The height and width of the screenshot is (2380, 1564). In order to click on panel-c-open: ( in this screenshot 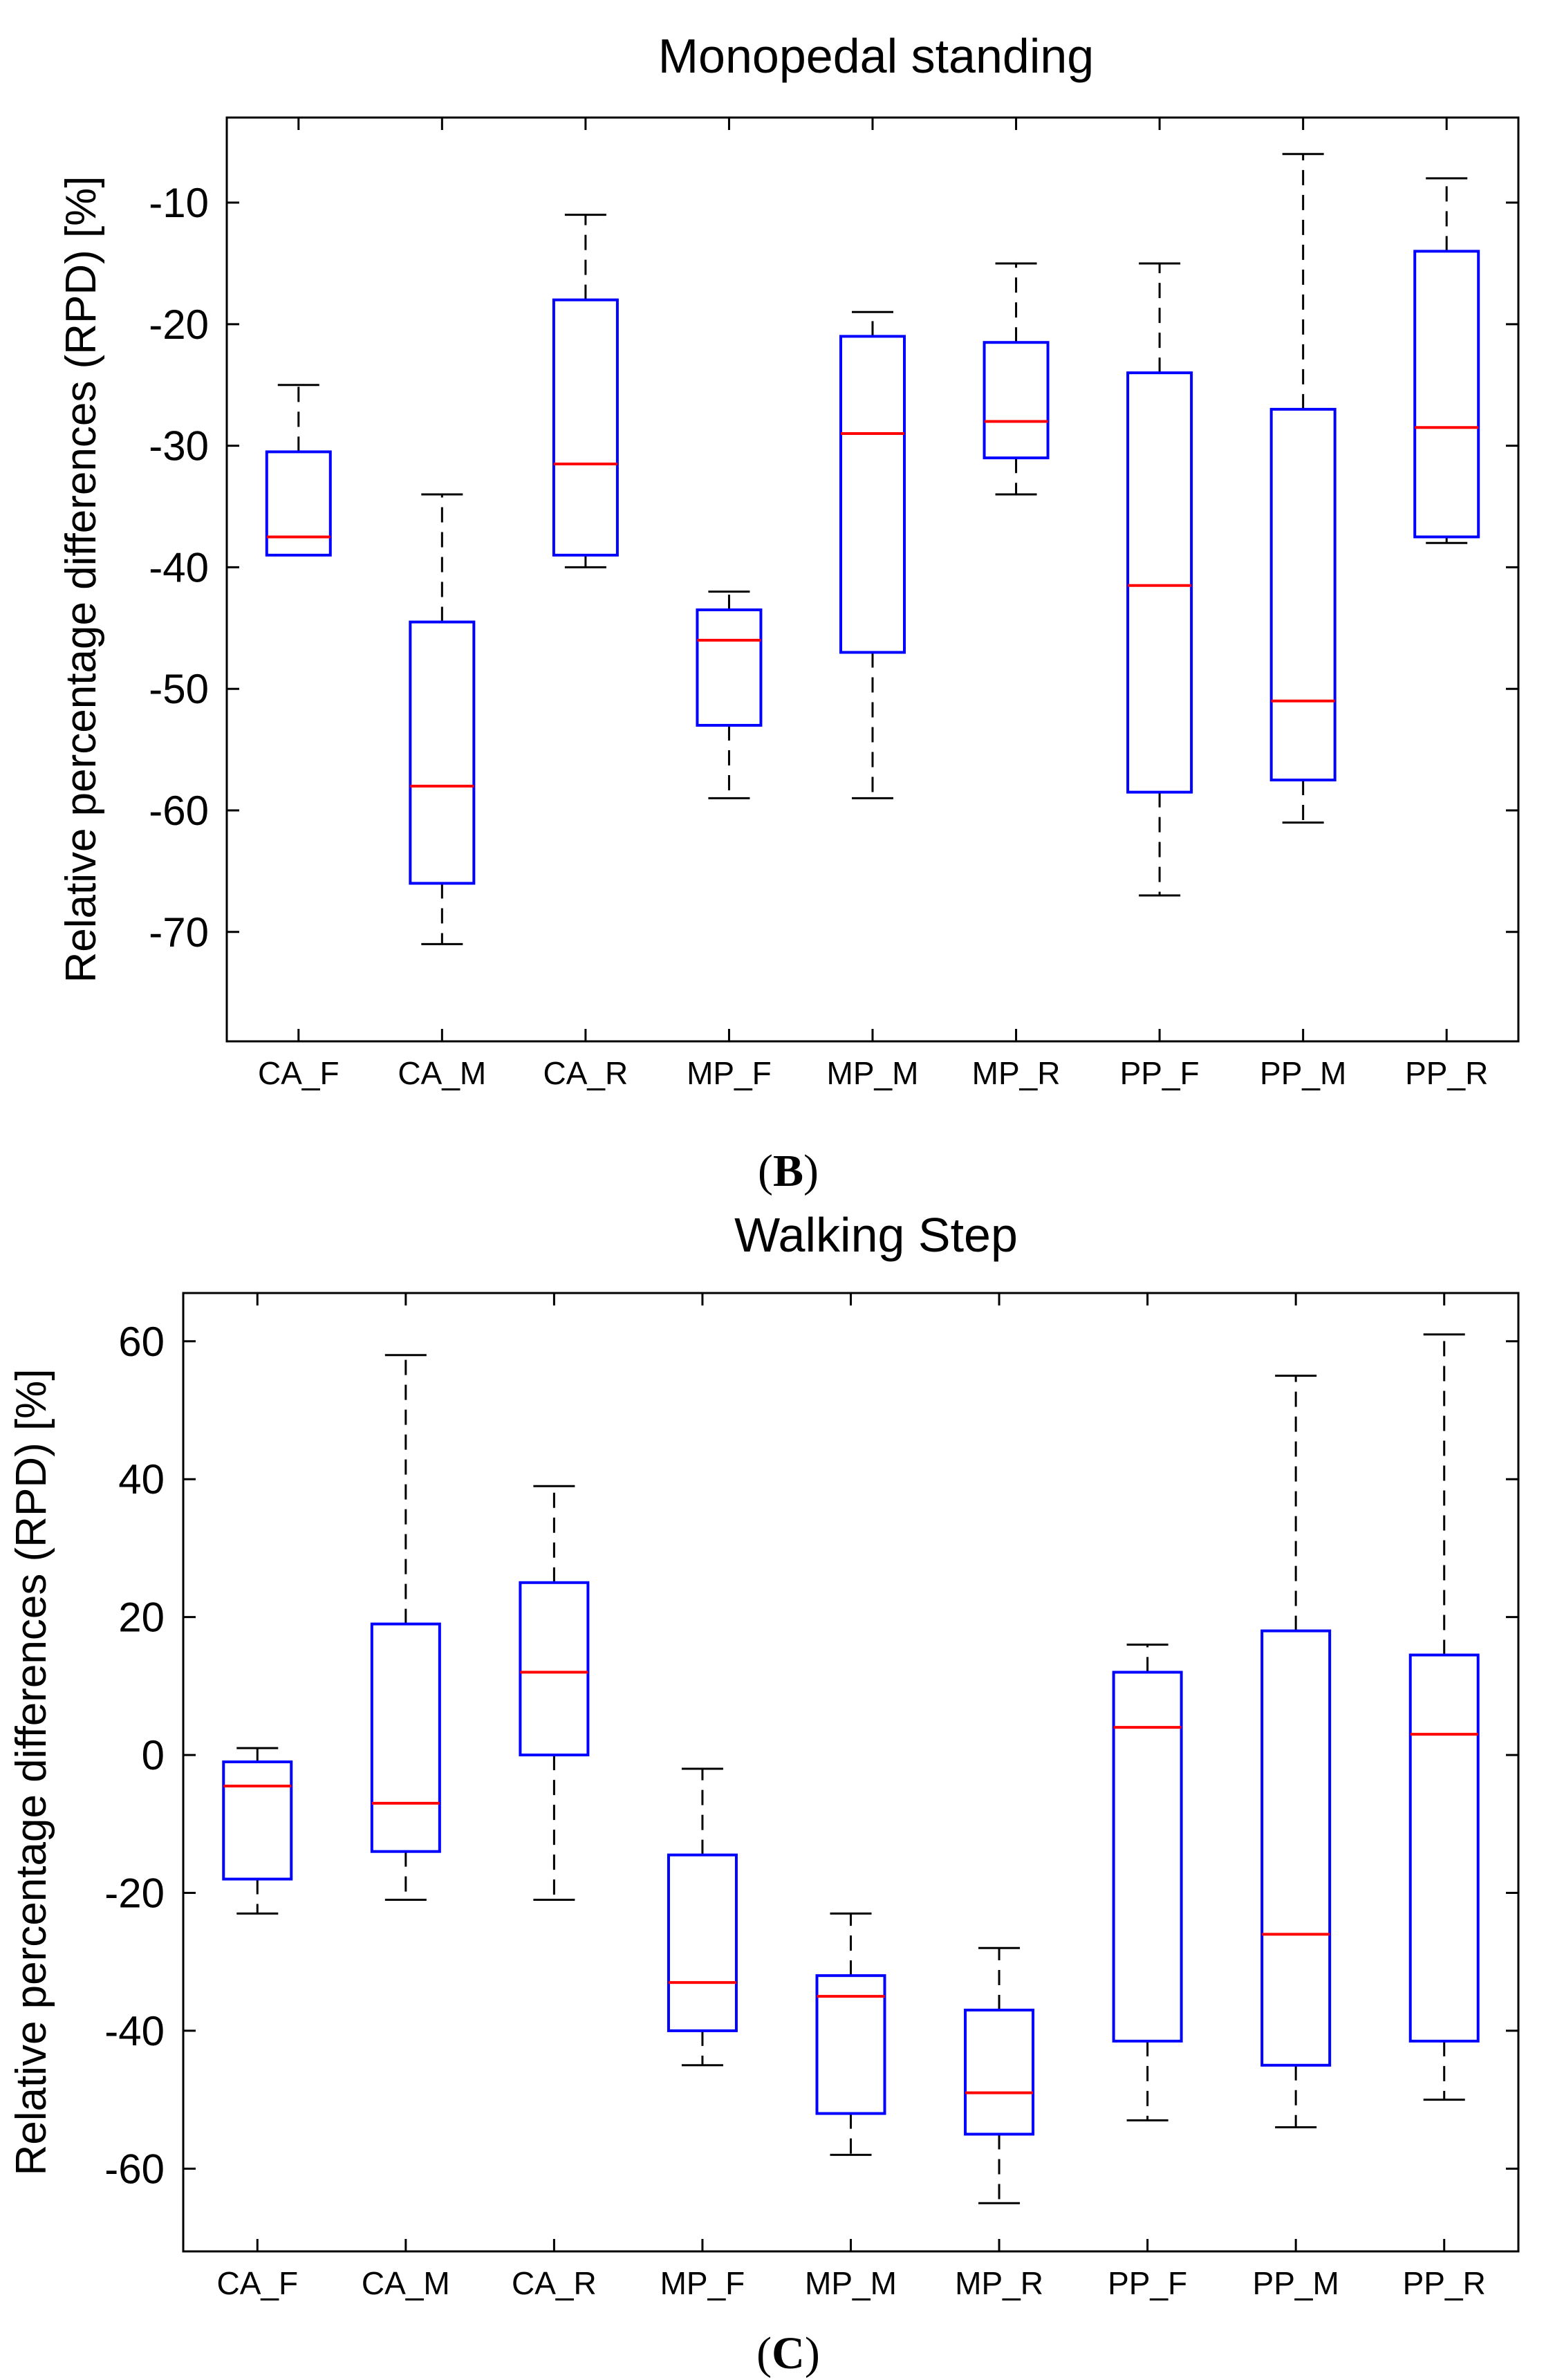, I will do `click(764, 2353)`.